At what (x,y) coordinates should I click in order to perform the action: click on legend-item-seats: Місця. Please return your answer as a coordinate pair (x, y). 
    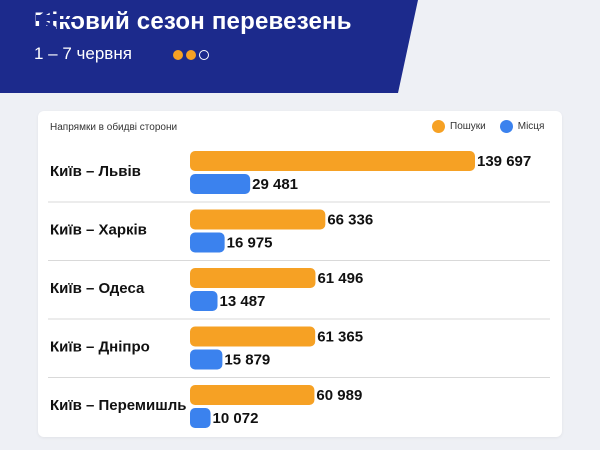
    Looking at the image, I should click on (522, 126).